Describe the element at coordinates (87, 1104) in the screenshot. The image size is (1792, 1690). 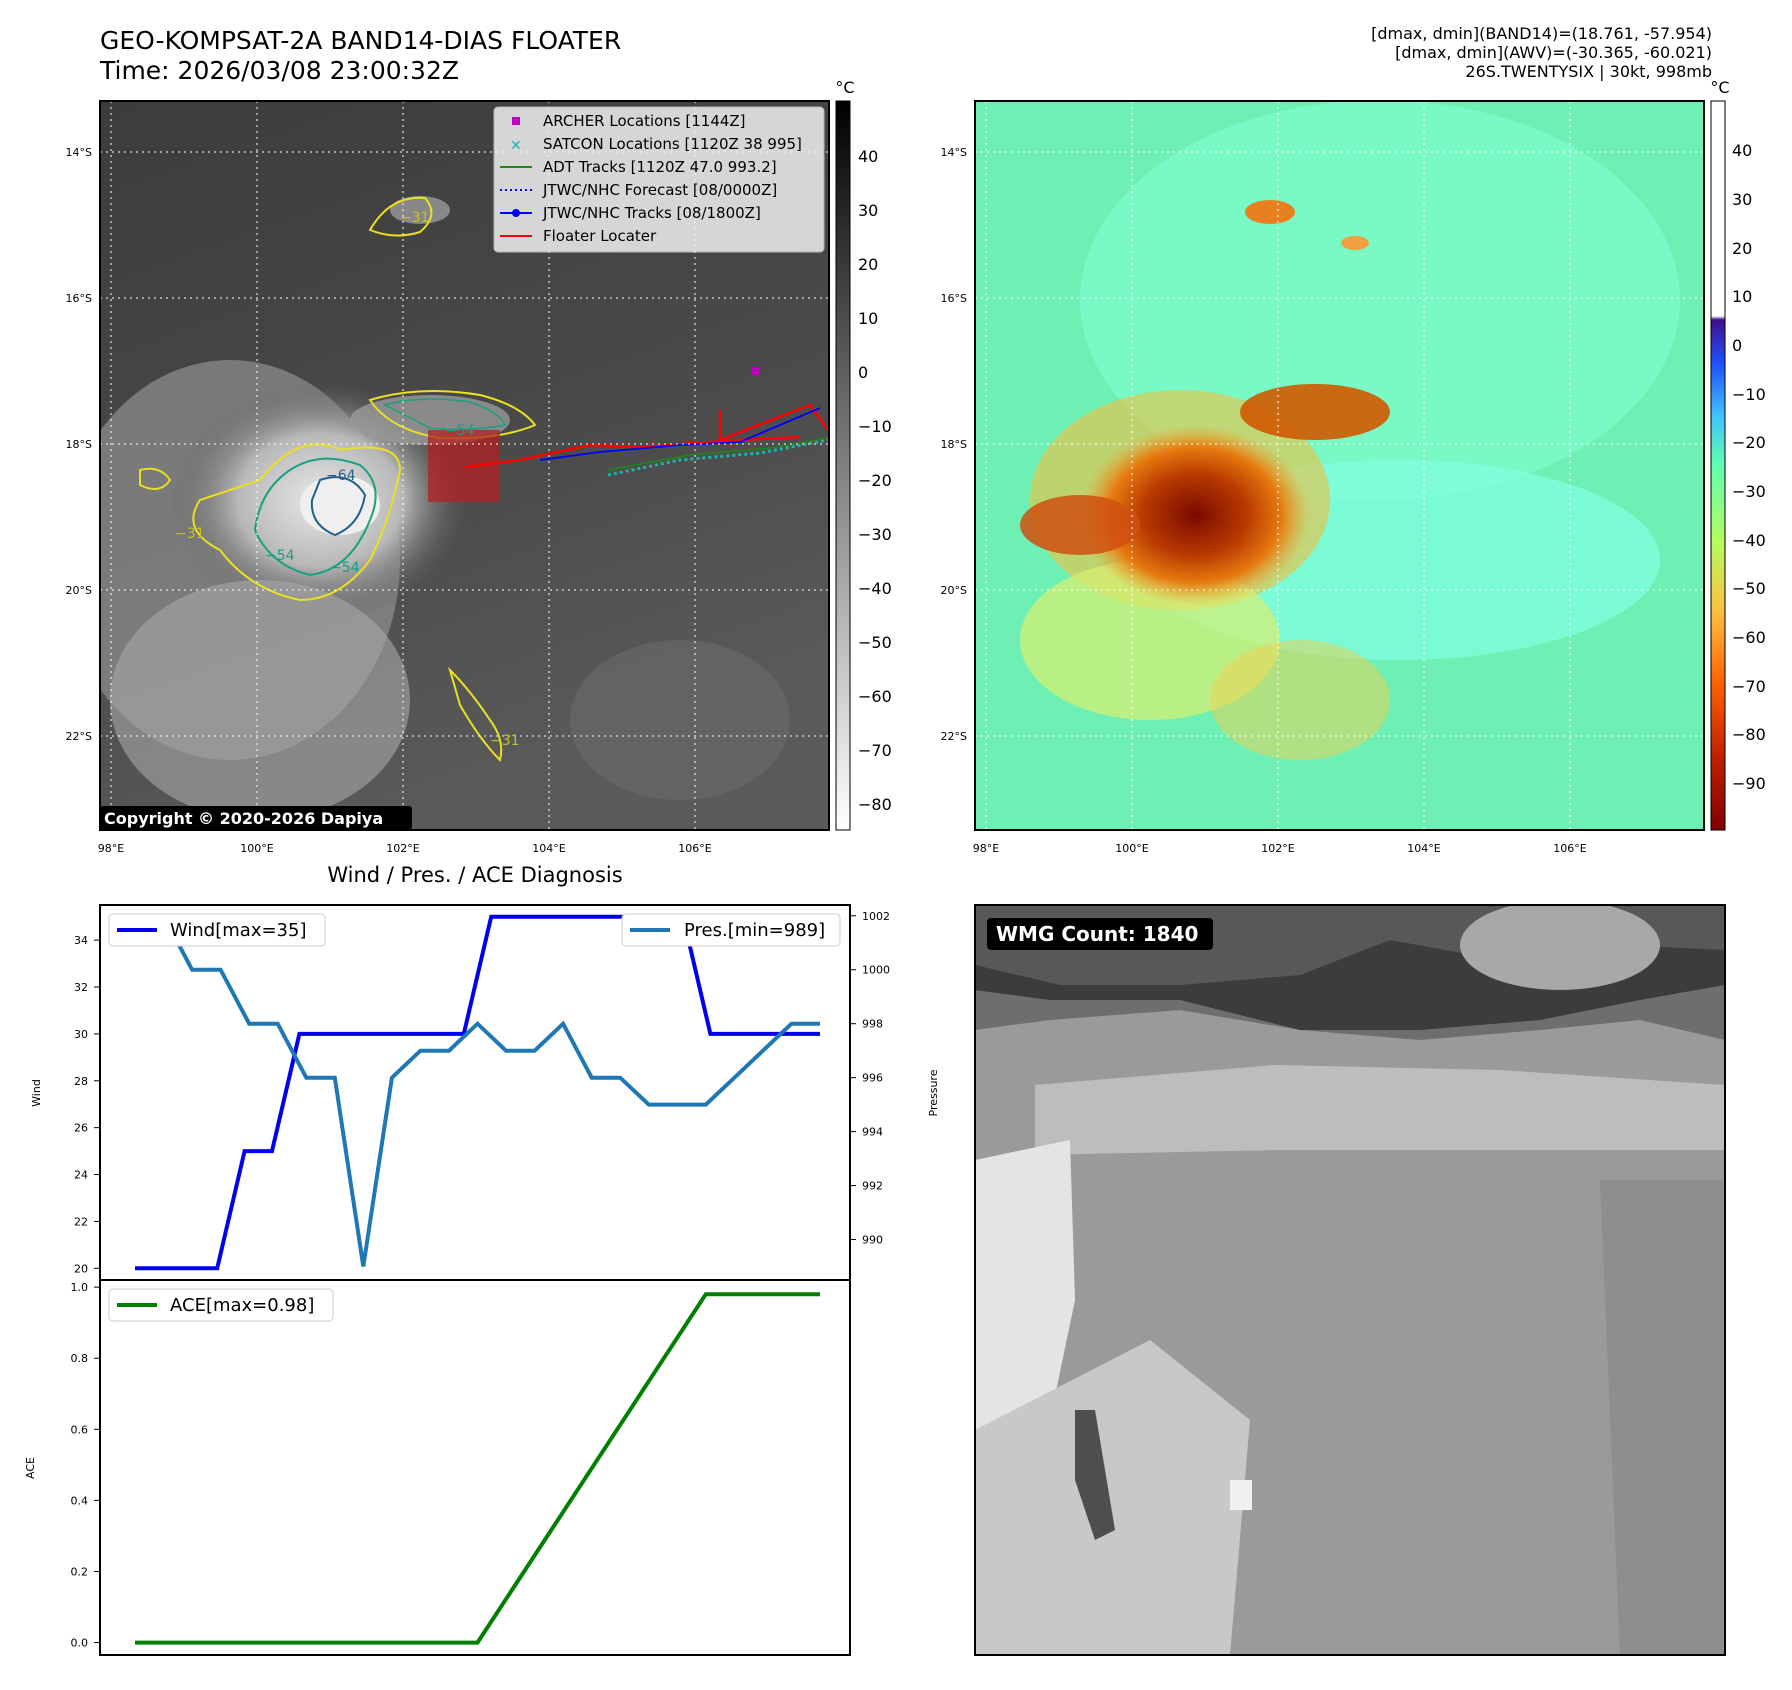
I see `wind-yticks: 20 22 24 26 28 30 32 34` at that location.